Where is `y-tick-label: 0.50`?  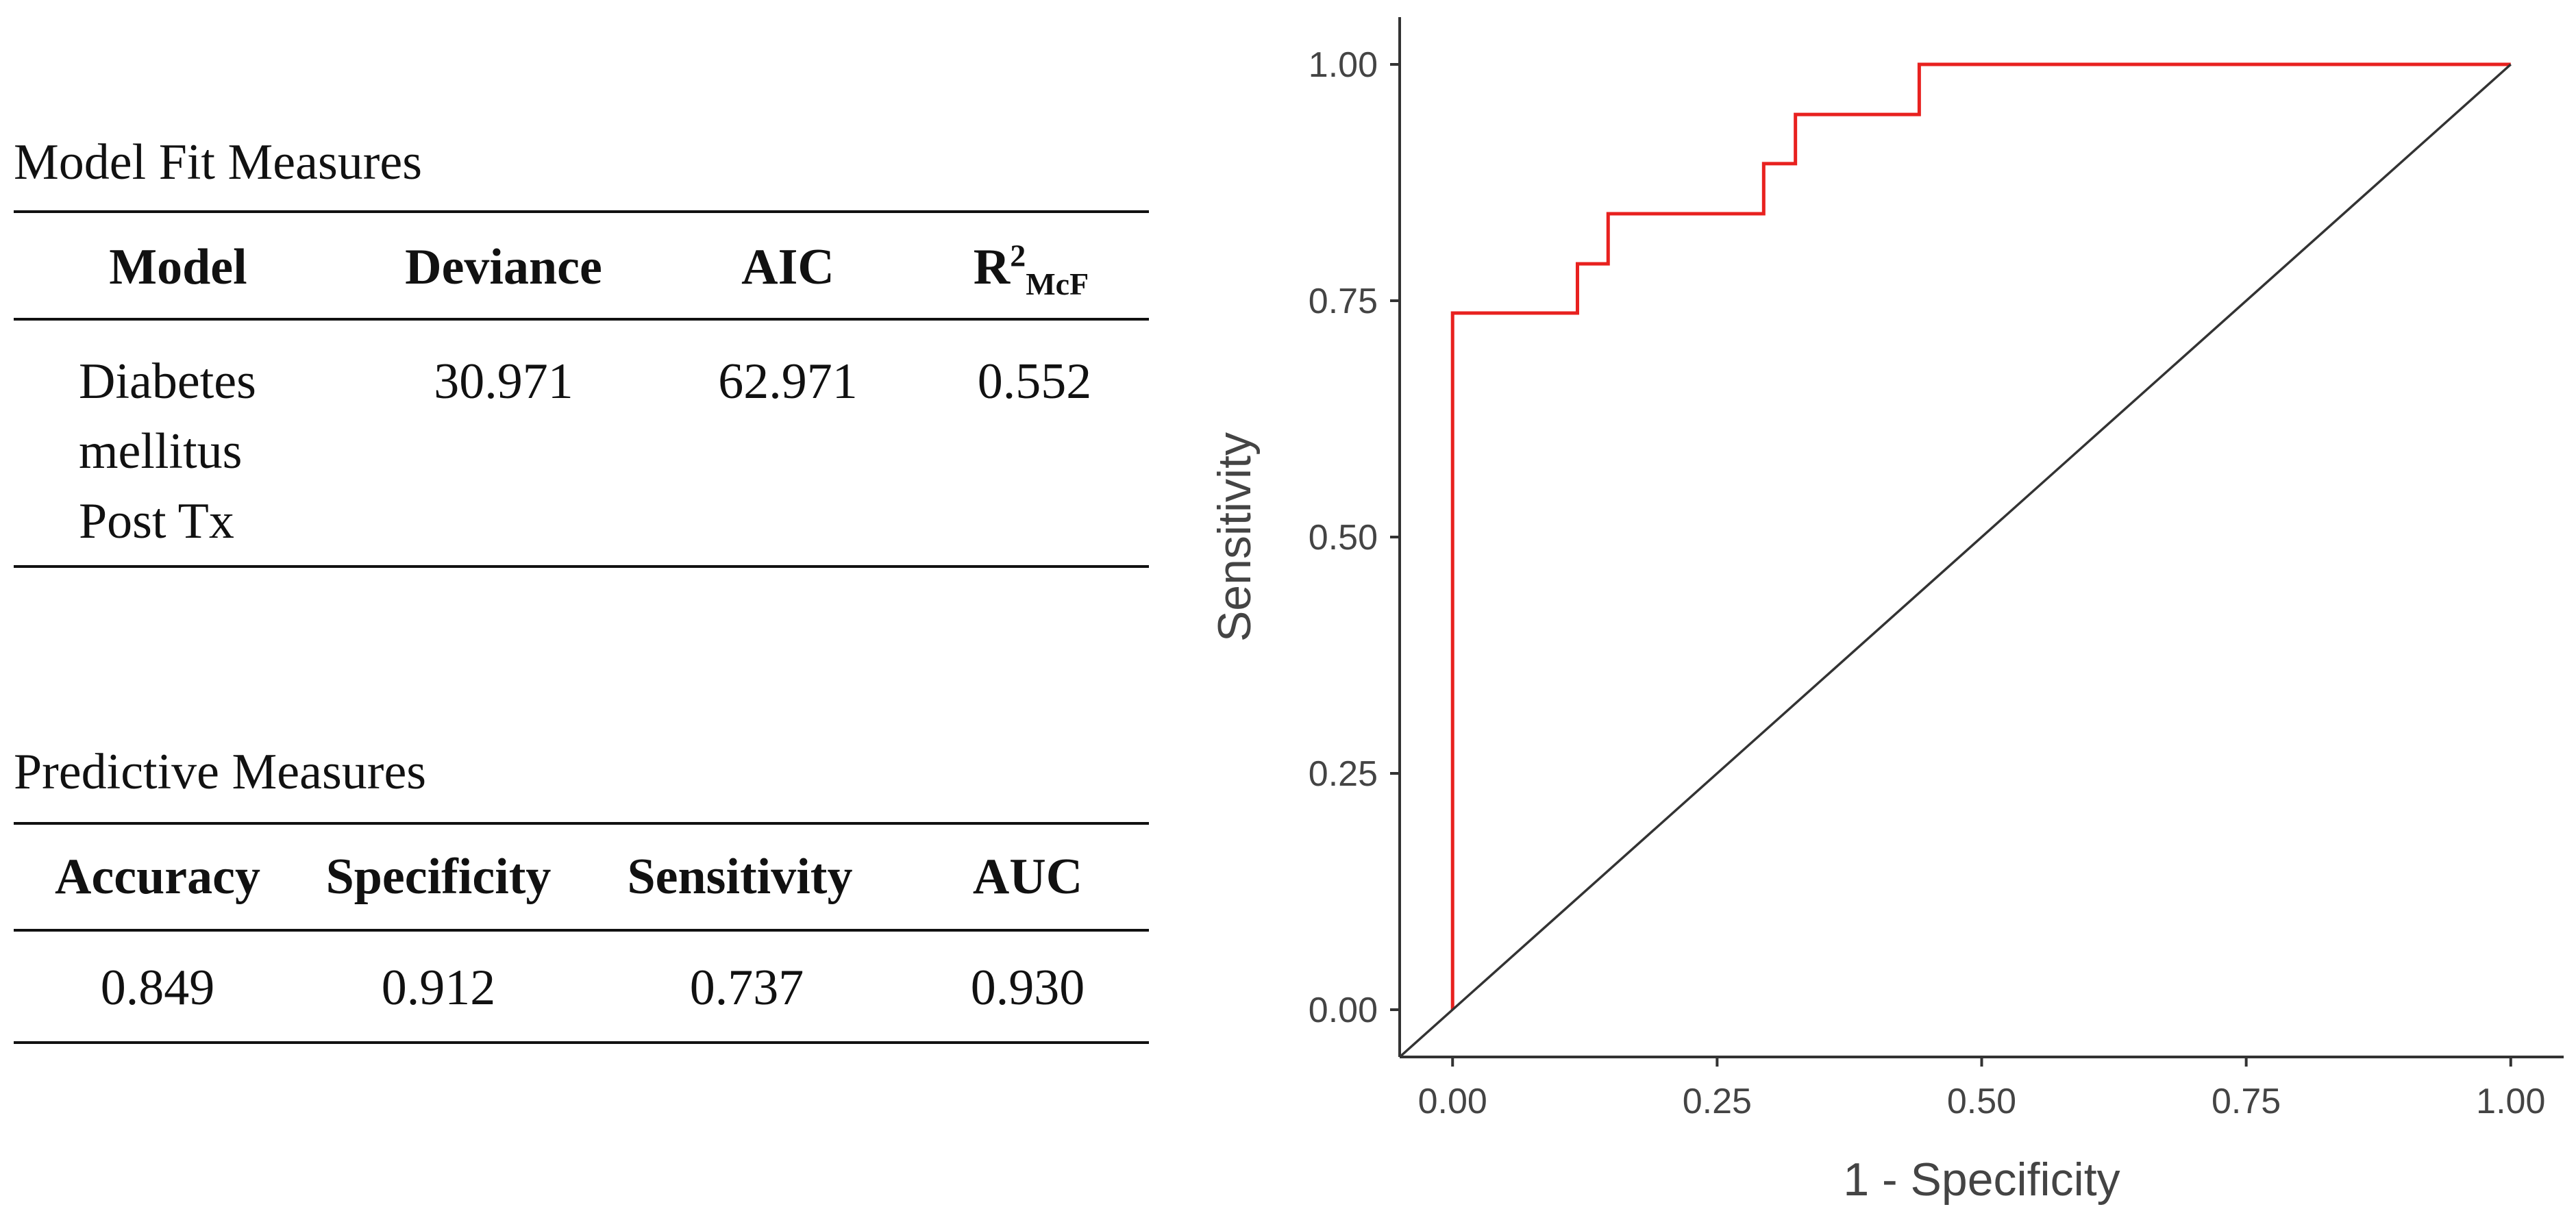 y-tick-label: 0.50 is located at coordinates (1343, 538).